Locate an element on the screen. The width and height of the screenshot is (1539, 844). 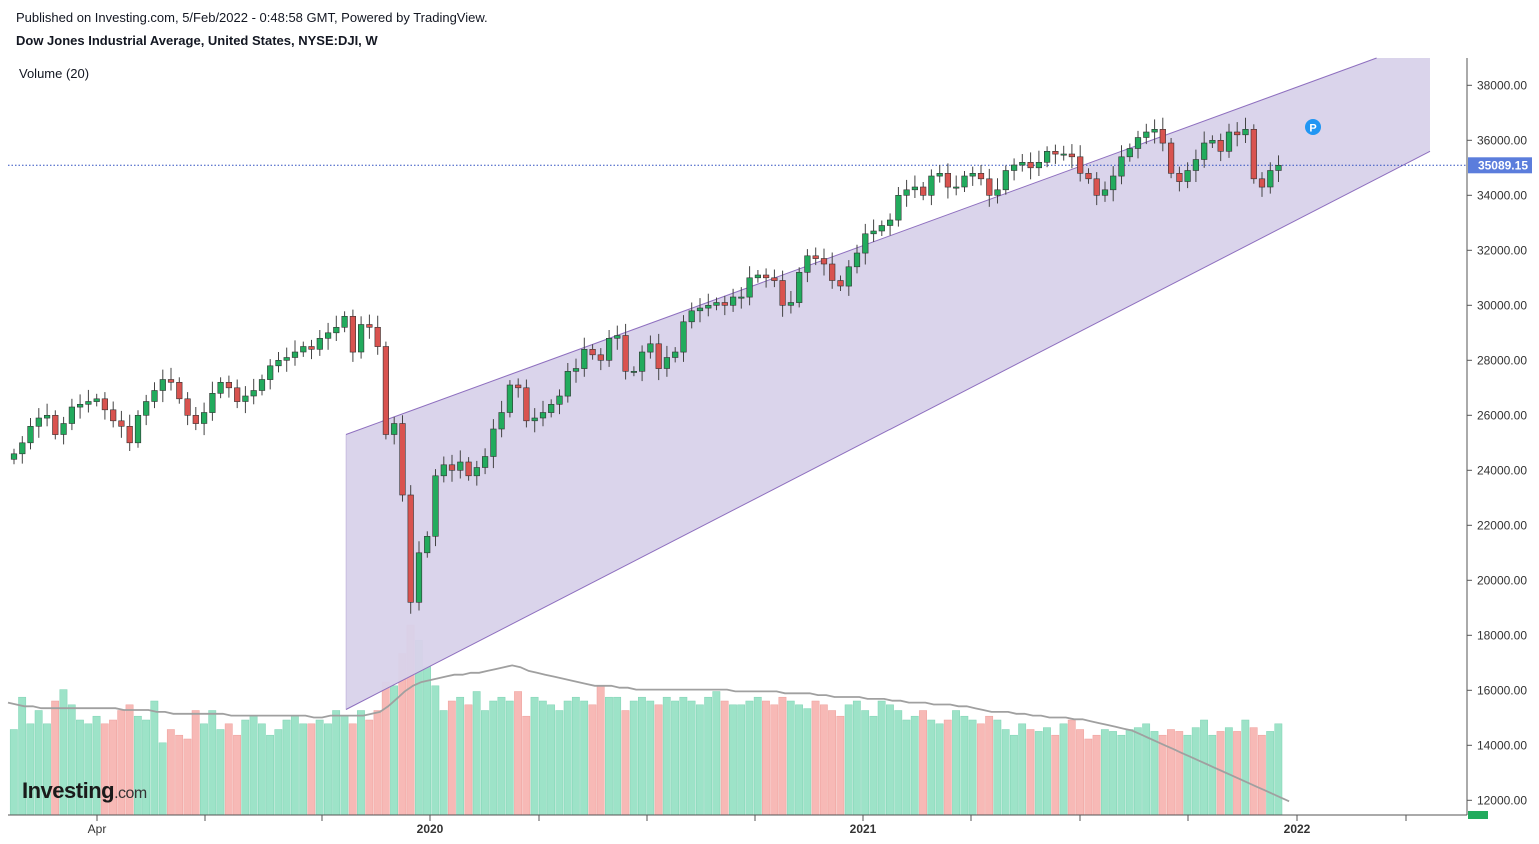
last-price-badge is located at coordinates (1500, 165).